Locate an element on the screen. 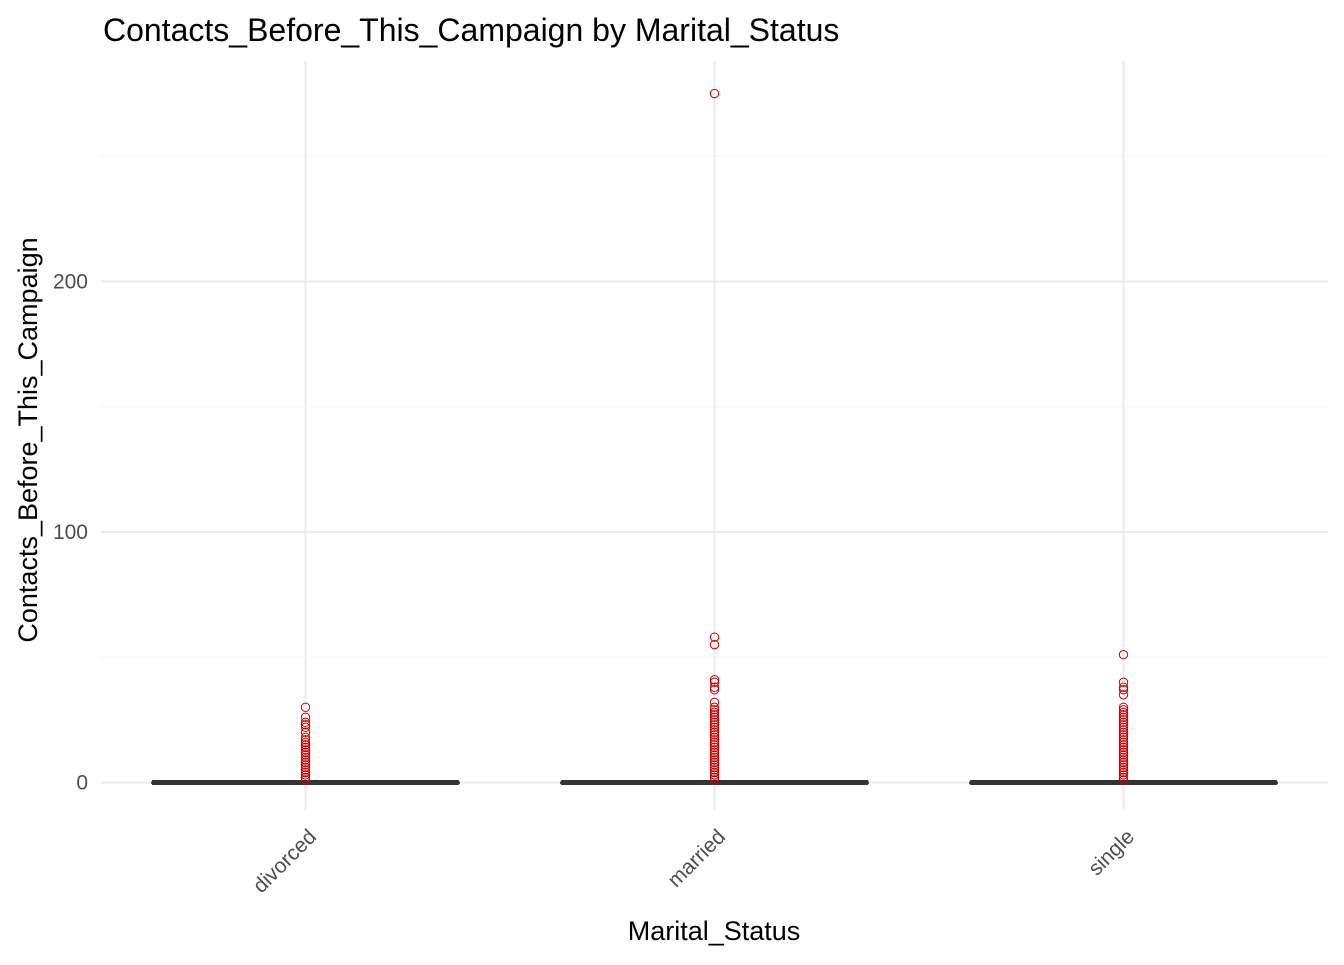 This screenshot has width=1344, height=965. x-tick-label-single: single is located at coordinates (1111, 852).